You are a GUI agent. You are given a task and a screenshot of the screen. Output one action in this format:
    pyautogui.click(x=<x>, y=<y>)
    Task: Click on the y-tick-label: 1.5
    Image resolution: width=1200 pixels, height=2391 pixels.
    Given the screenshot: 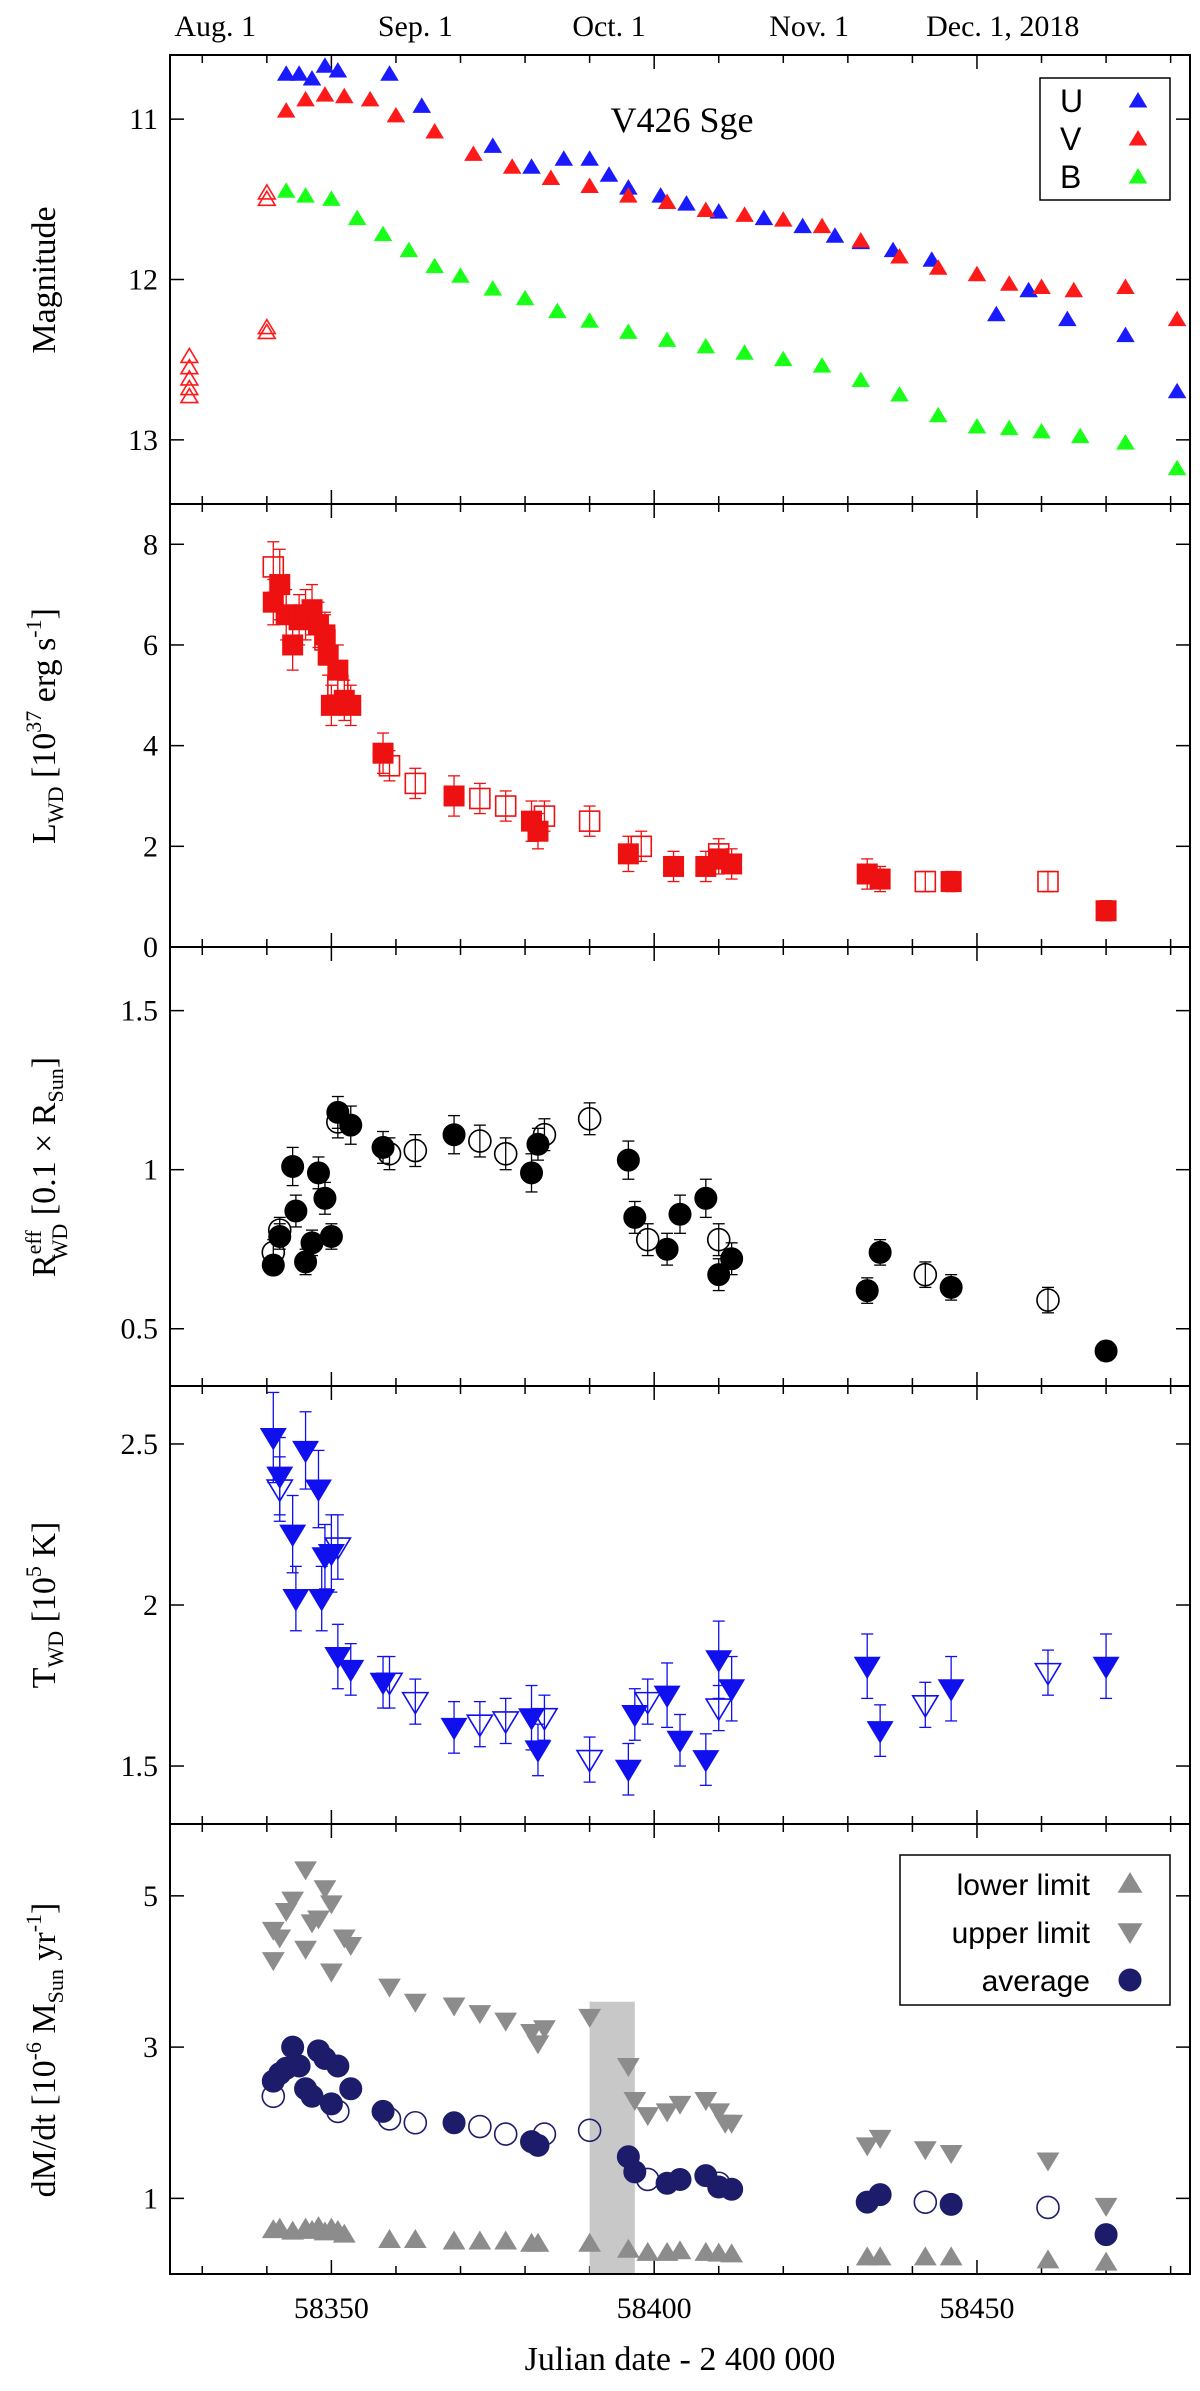 What is the action you would take?
    pyautogui.click(x=140, y=1766)
    